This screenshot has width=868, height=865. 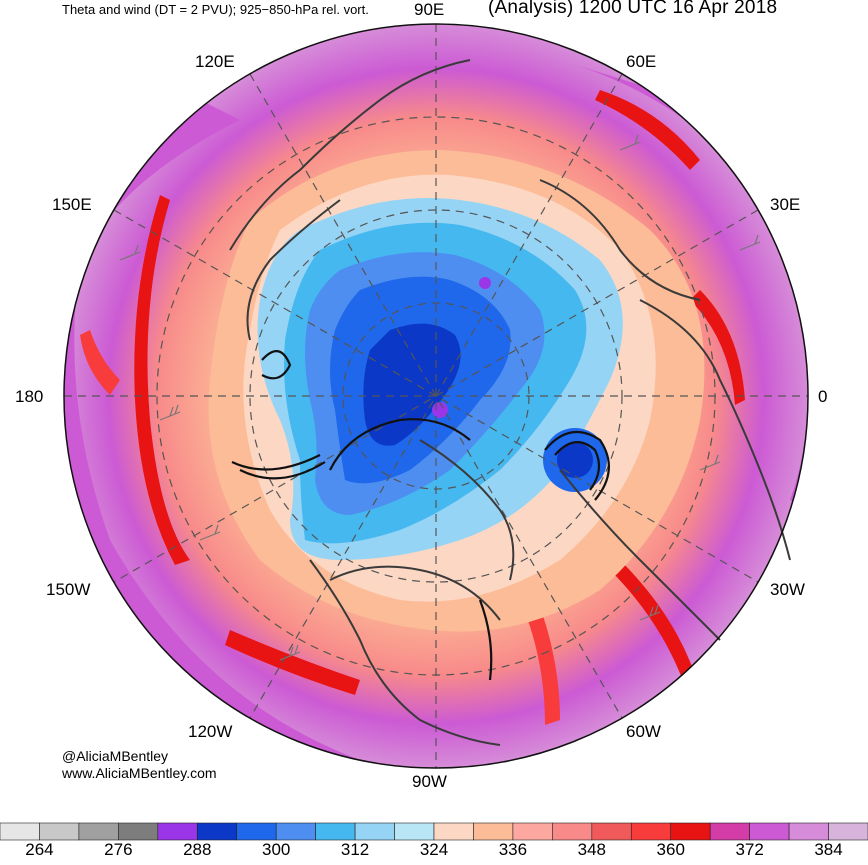 I want to click on colorbar-tick-label: 384, so click(x=828, y=849).